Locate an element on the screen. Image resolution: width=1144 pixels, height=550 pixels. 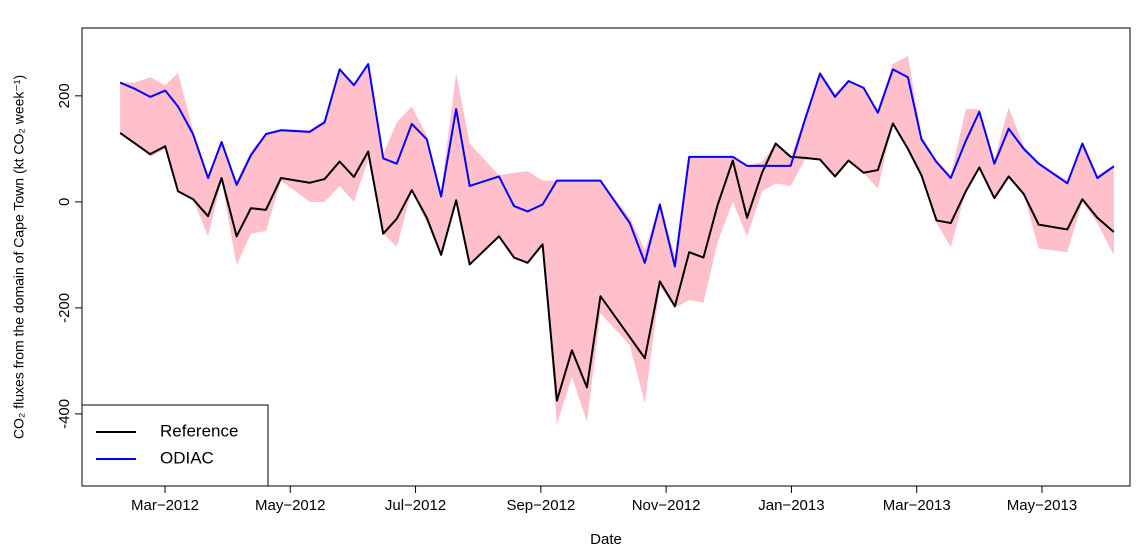
y-tick-label: -200 is located at coordinates (64, 308).